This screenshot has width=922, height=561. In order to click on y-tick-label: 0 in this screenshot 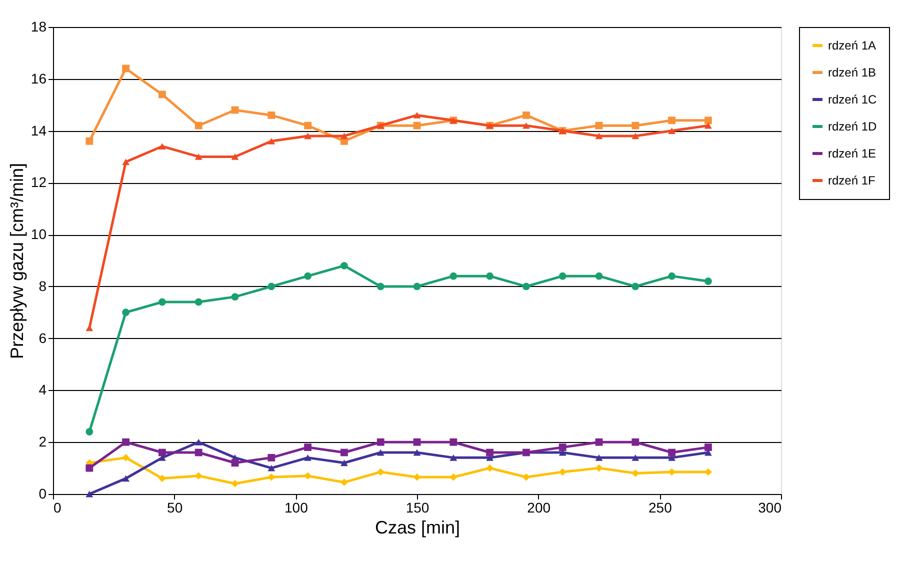, I will do `click(42, 494)`.